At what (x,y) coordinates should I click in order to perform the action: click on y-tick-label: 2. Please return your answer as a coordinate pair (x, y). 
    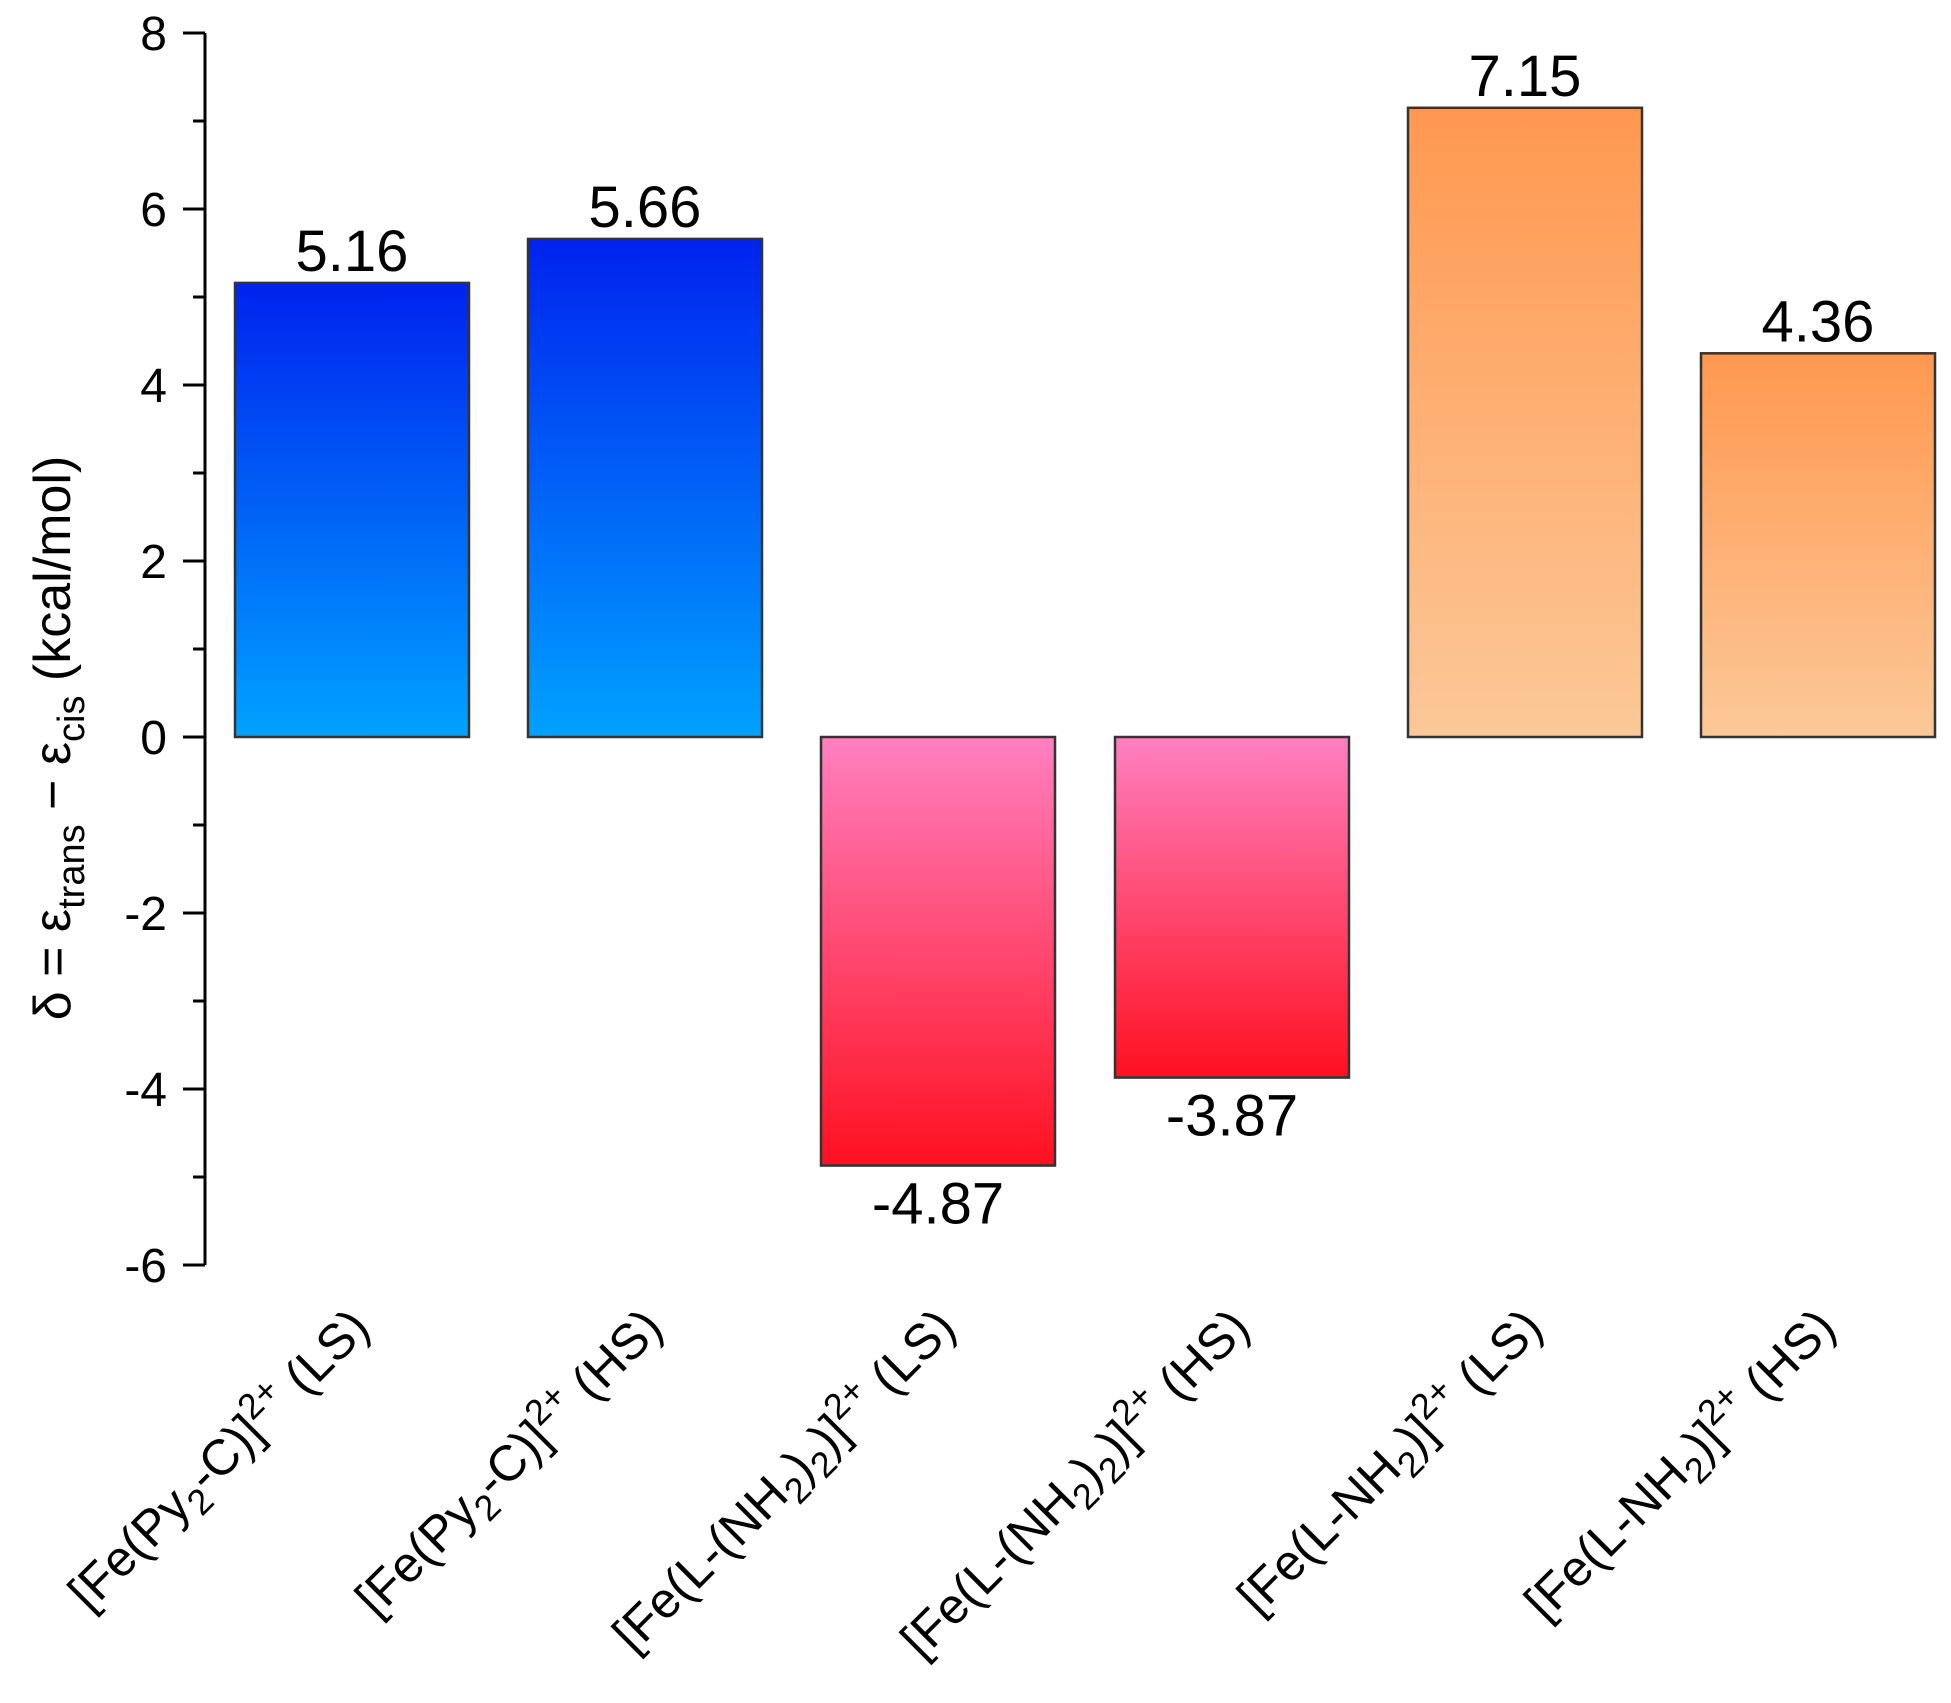
    Looking at the image, I should click on (153, 562).